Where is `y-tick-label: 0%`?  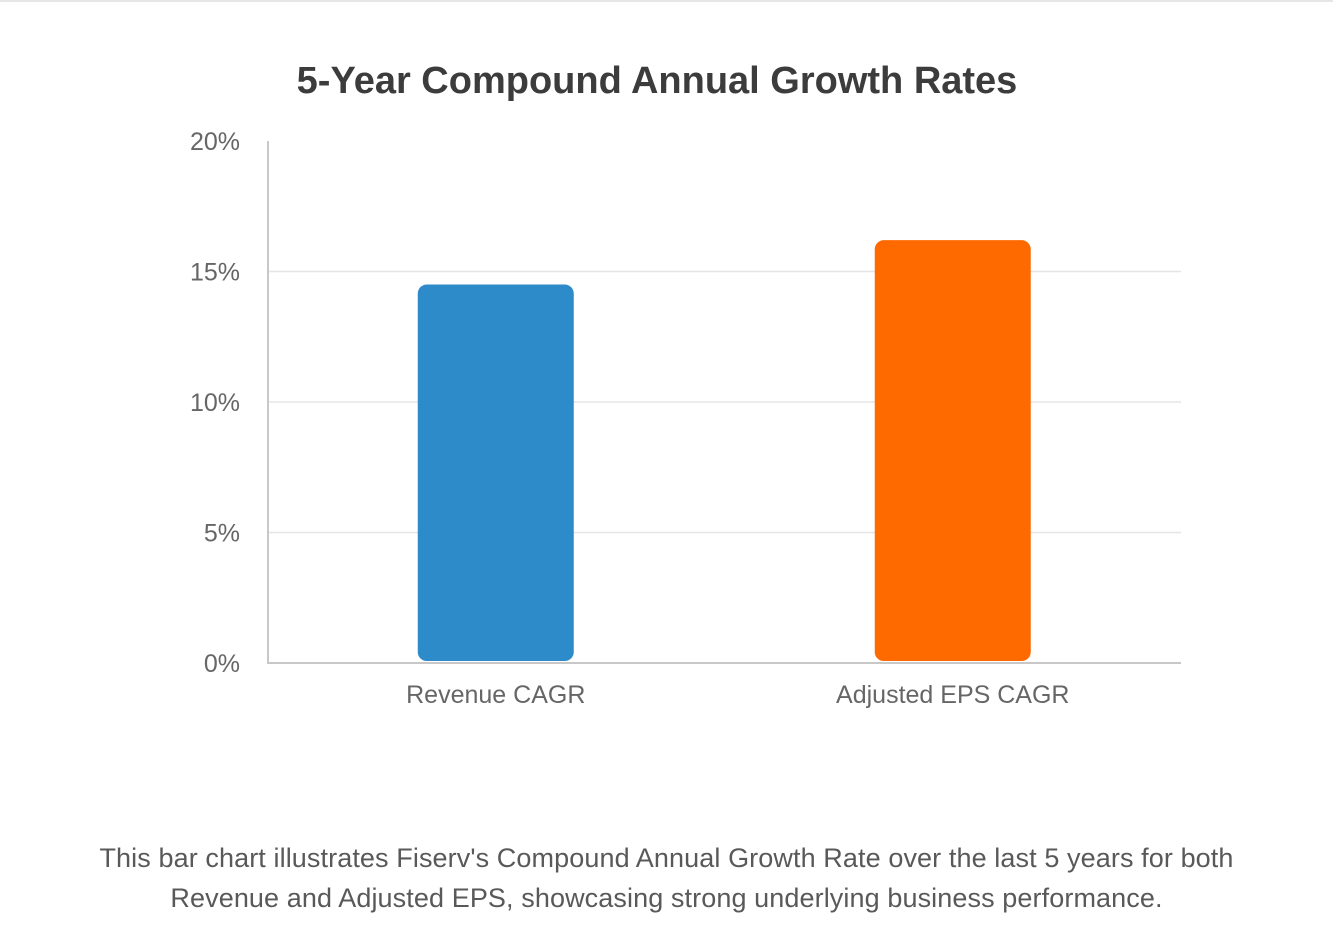
y-tick-label: 0% is located at coordinates (222, 664).